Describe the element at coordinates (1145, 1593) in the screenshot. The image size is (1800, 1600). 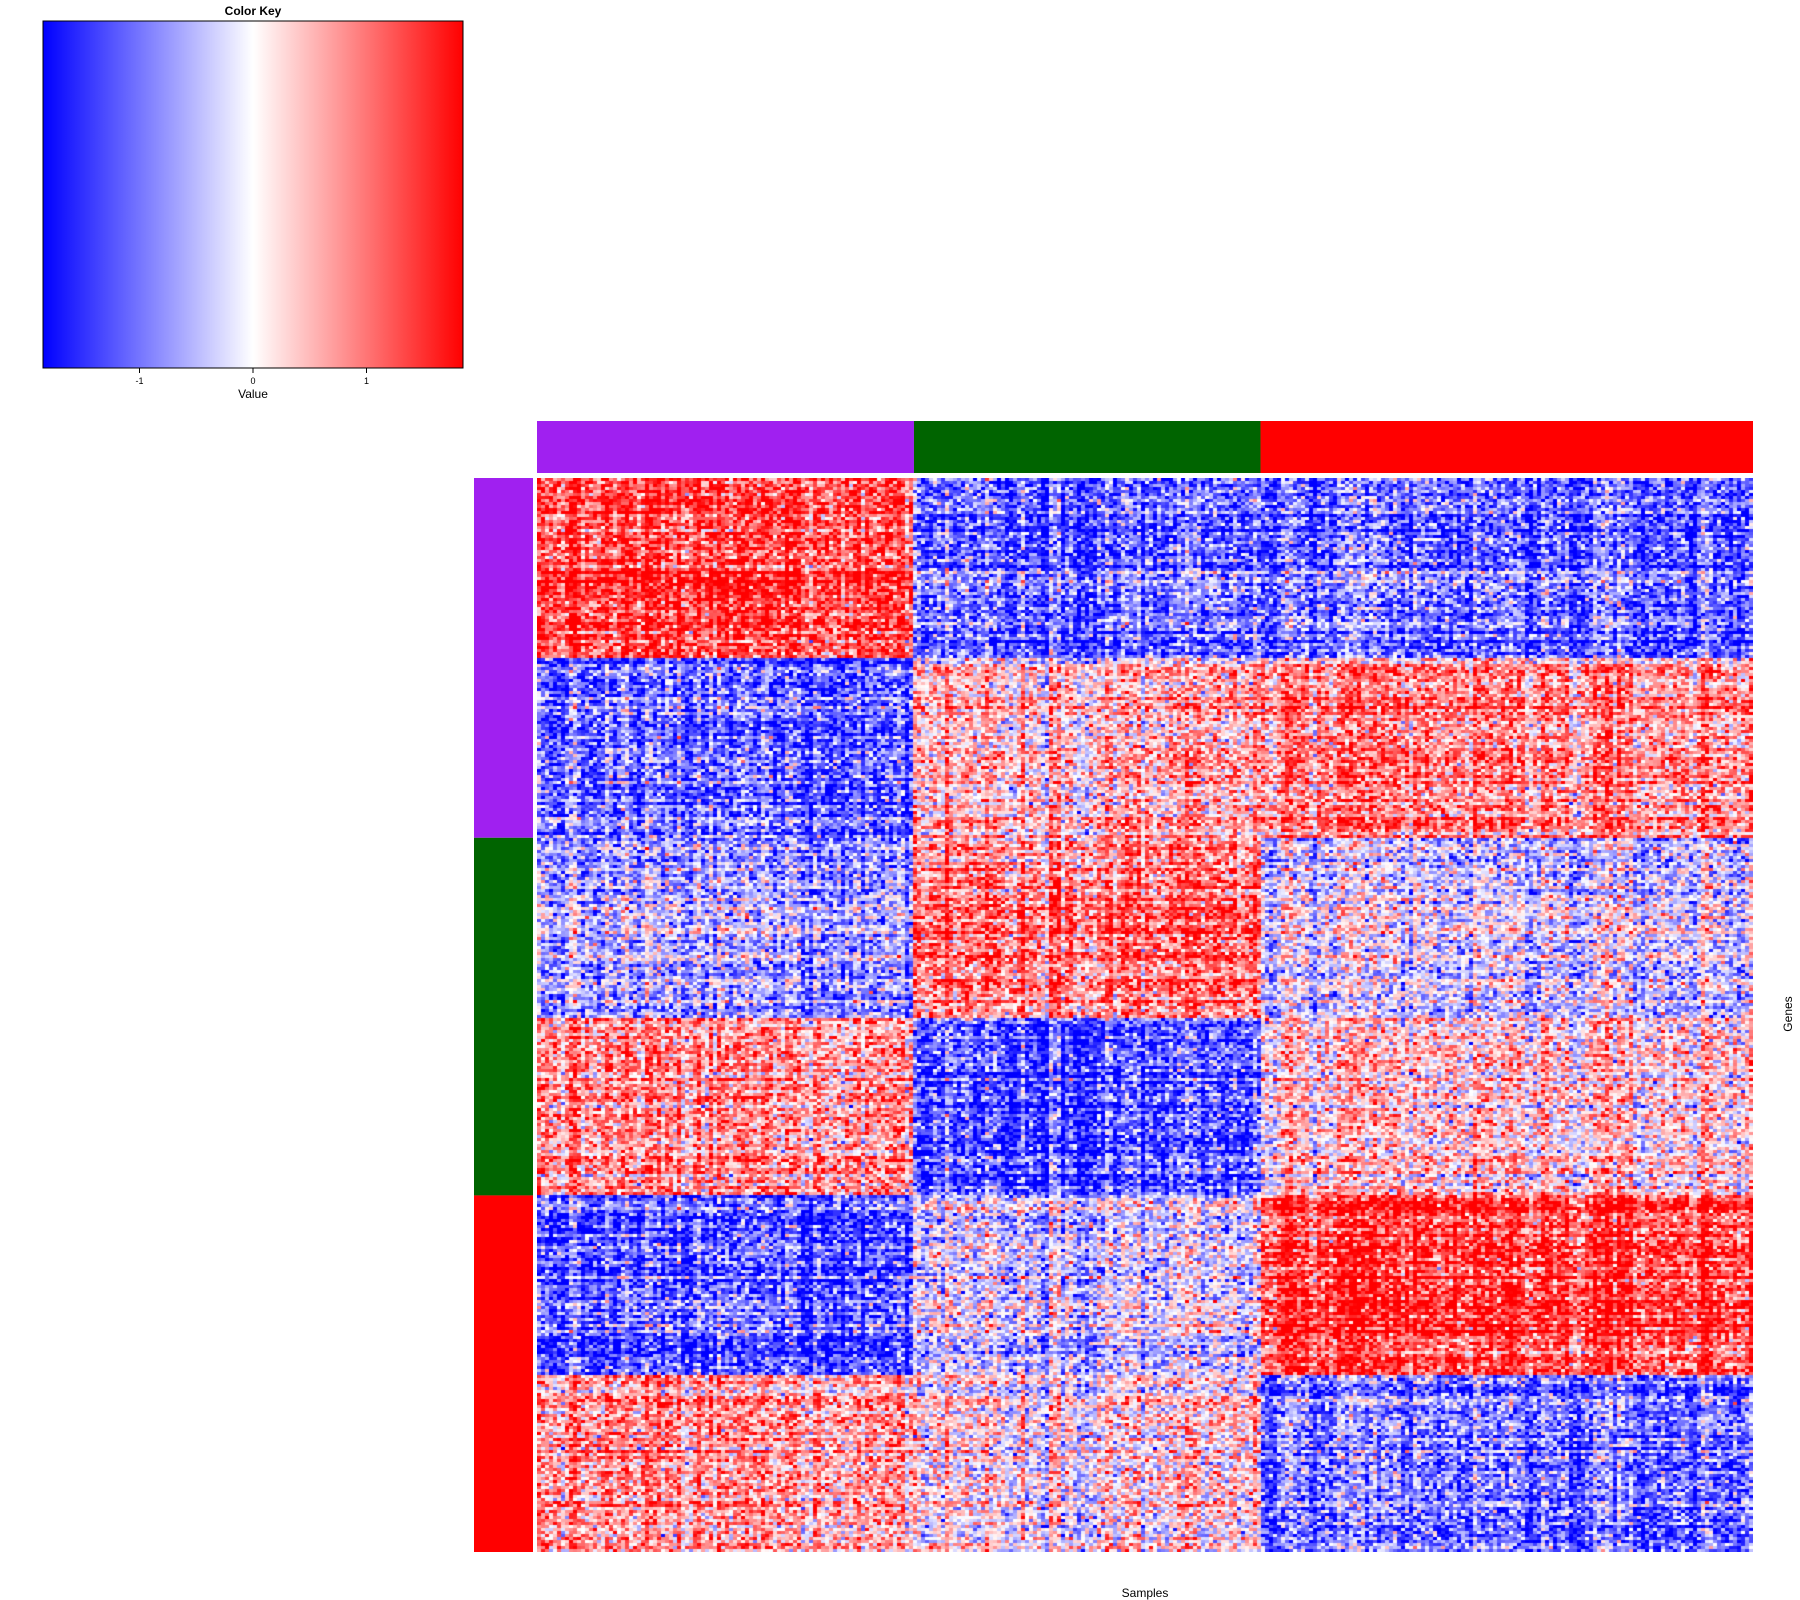
I see `x-axis-label: Samples` at that location.